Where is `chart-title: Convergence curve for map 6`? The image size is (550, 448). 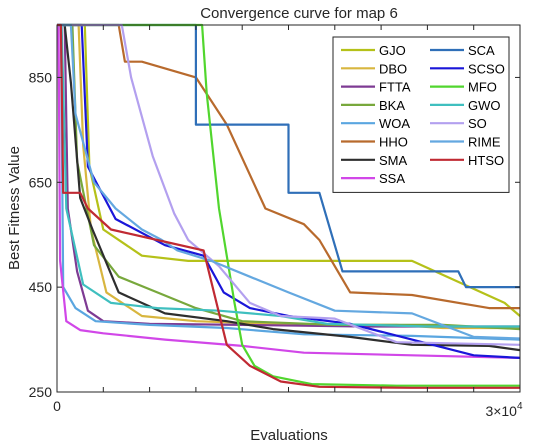
chart-title: Convergence curve for map 6 is located at coordinates (299, 13).